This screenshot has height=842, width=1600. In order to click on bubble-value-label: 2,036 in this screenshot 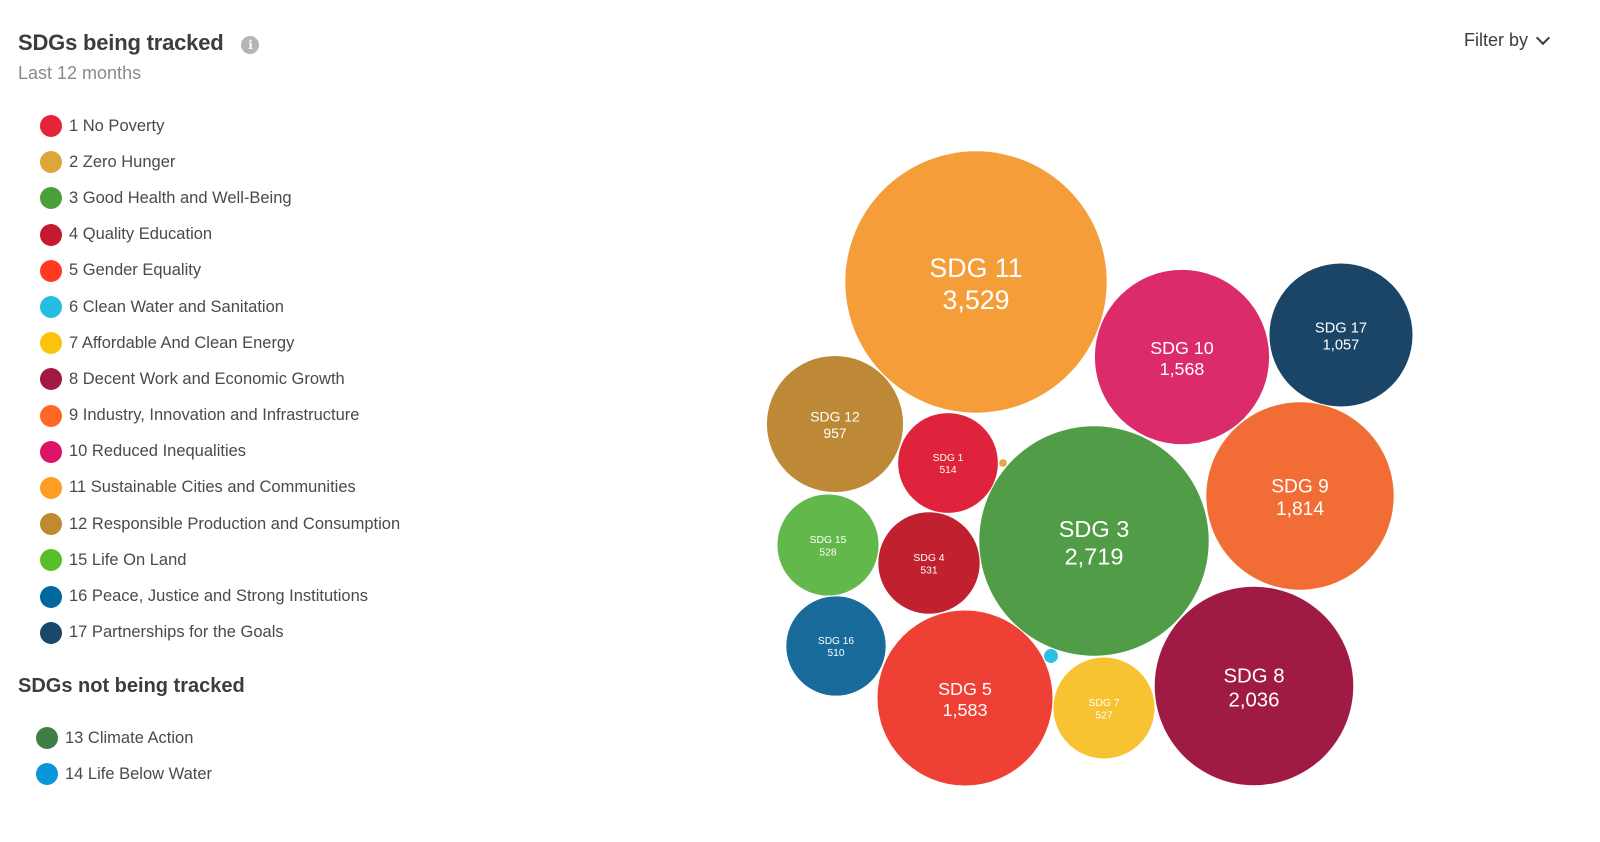, I will do `click(1254, 700)`.